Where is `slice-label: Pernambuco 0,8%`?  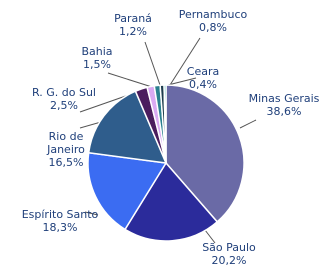
slice-label: Pernambuco 0,8% is located at coordinates (213, 21).